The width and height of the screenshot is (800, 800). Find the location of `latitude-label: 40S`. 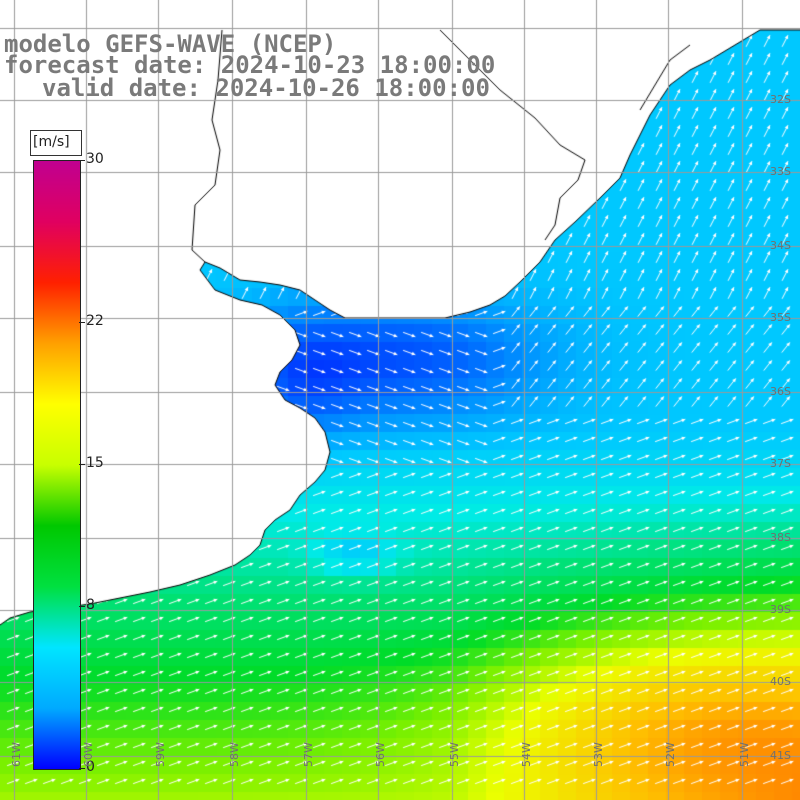

latitude-label: 40S is located at coordinates (780, 681).